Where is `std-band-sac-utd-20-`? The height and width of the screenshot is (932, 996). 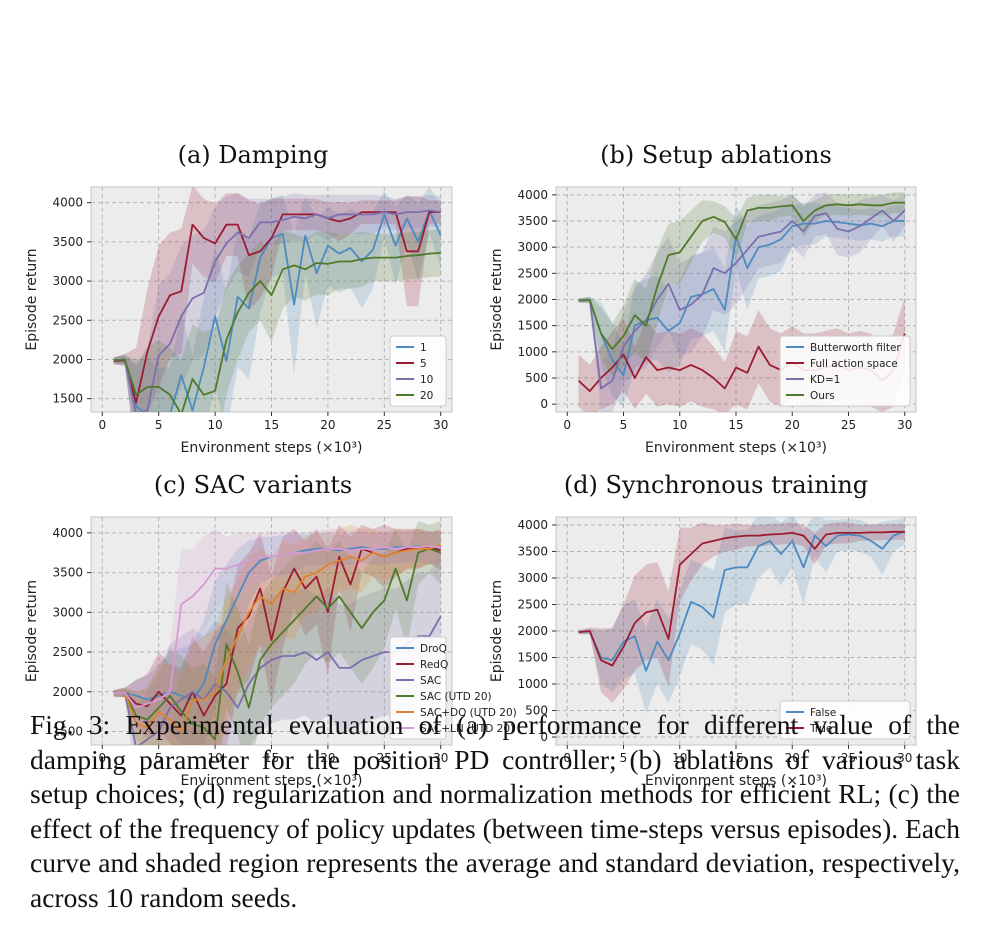 std-band-sac-utd-20- is located at coordinates (277, 633).